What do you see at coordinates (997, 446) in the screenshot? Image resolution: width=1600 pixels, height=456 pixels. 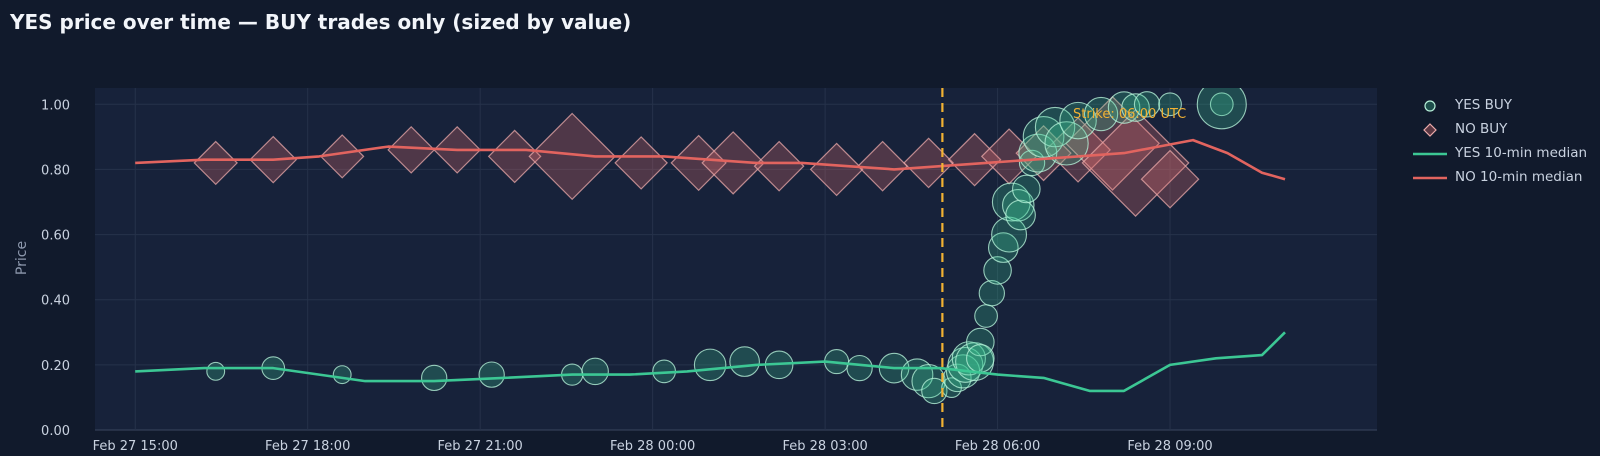 I see `x-tick-label: Feb 28 06:00` at bounding box center [997, 446].